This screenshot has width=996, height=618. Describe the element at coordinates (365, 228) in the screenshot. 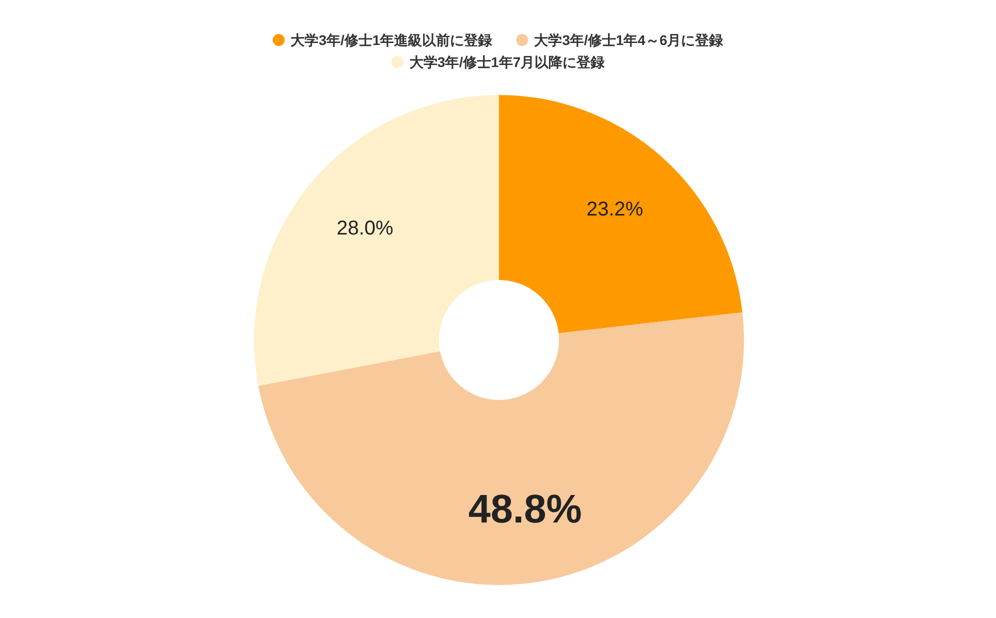

I see `data-label: 28.0%` at that location.